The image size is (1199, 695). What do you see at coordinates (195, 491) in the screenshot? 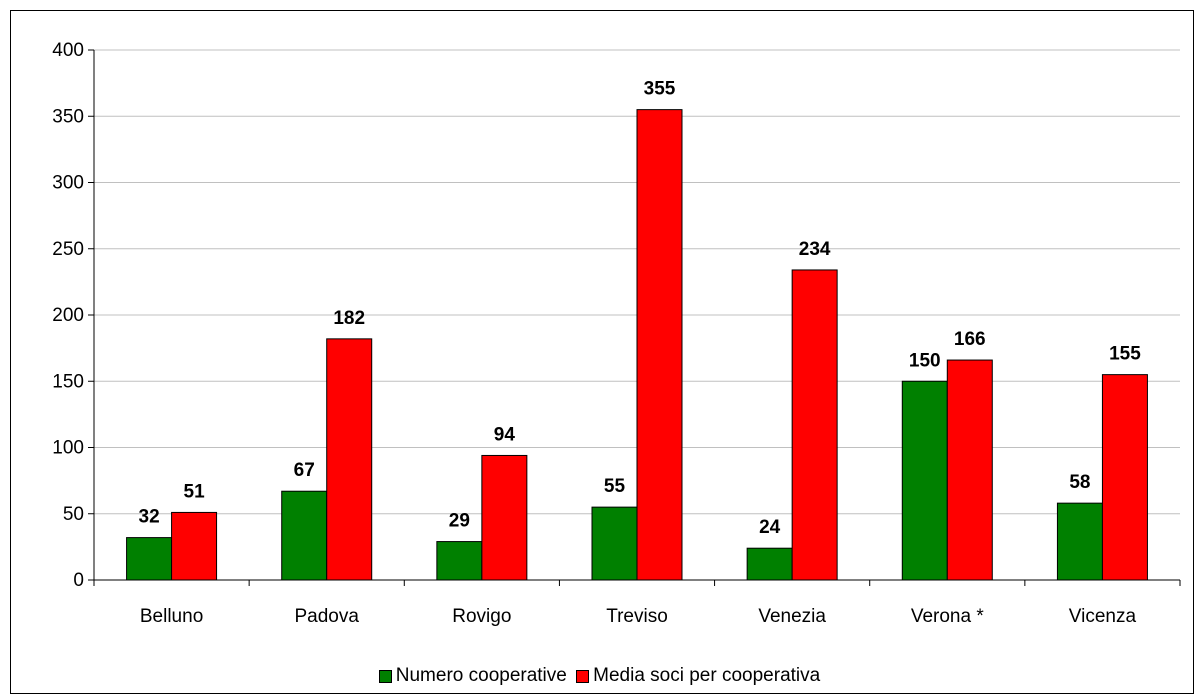
I see `data-label: 51` at bounding box center [195, 491].